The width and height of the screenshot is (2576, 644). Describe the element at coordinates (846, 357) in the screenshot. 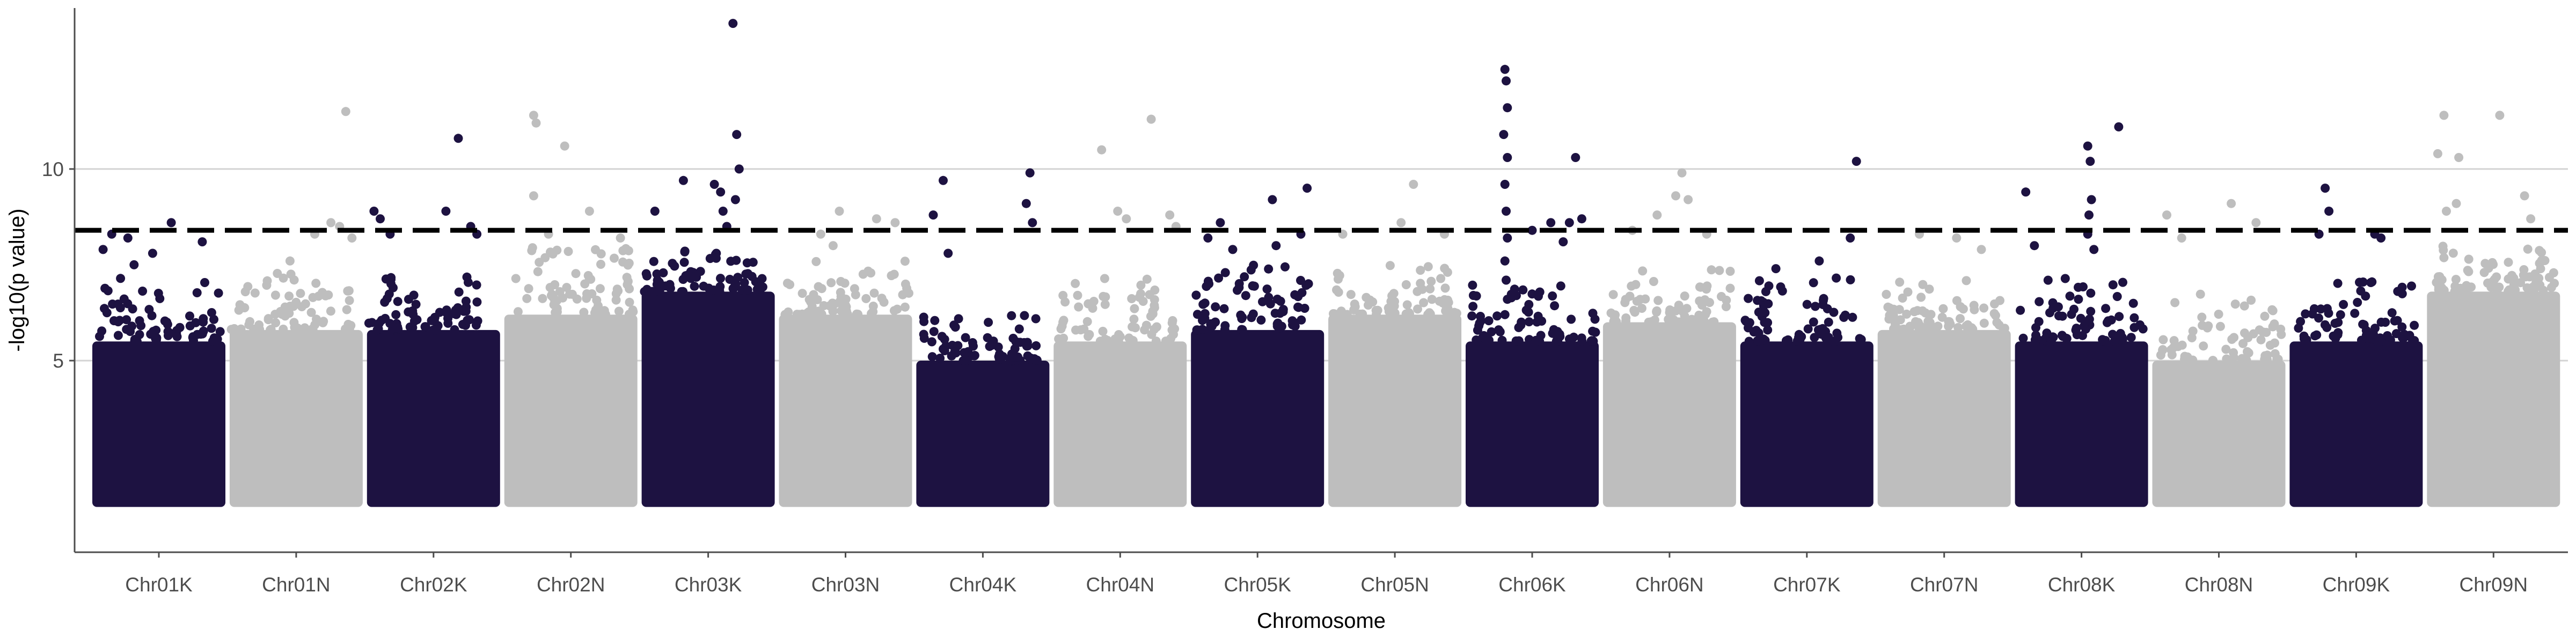

I see `series-Chr03N` at that location.